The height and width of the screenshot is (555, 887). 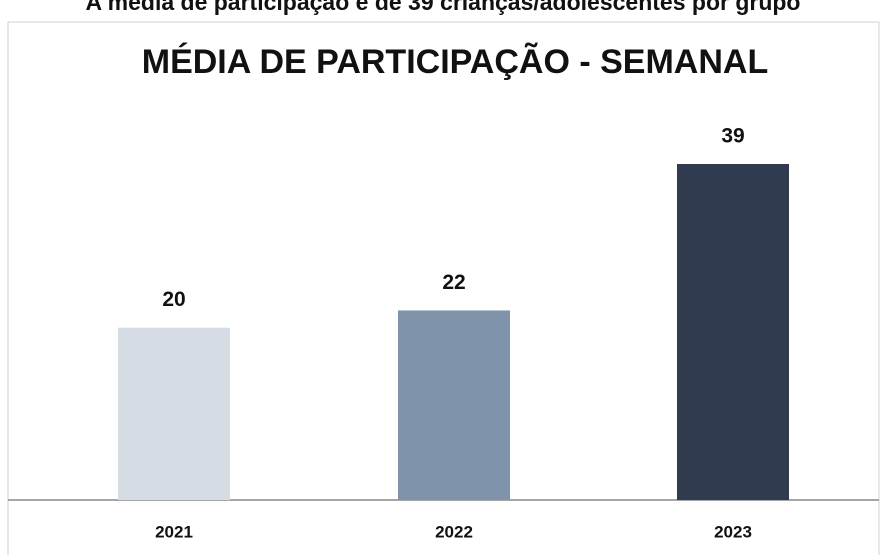 I want to click on x-tick-label: 2021, so click(x=174, y=531).